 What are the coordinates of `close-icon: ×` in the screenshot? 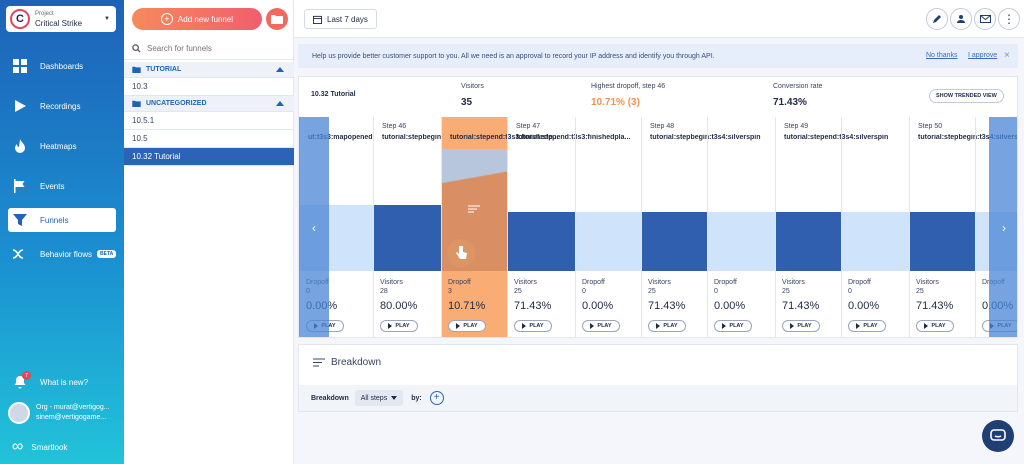 It's located at (1007, 55).